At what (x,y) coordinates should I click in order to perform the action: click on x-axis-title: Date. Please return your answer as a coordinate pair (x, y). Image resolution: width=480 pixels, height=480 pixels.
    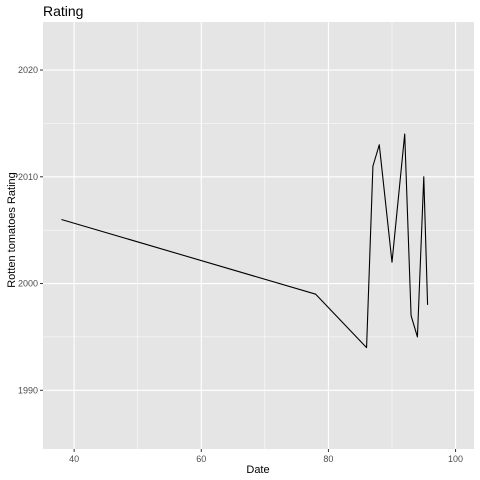
    Looking at the image, I should click on (257, 470).